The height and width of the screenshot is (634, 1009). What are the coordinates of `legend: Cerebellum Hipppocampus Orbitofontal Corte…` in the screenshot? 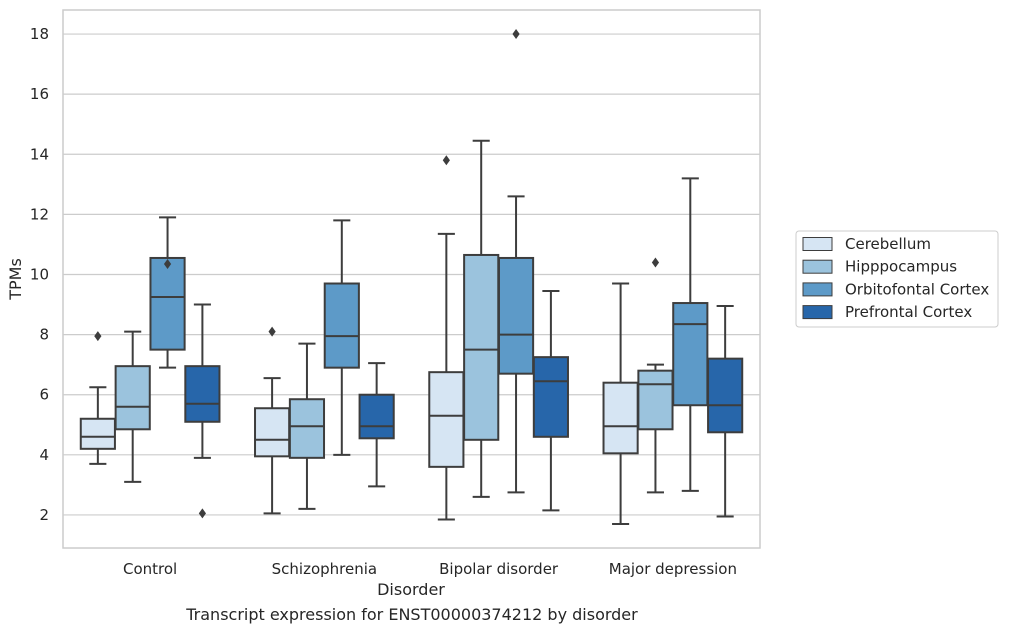 It's located at (897, 279).